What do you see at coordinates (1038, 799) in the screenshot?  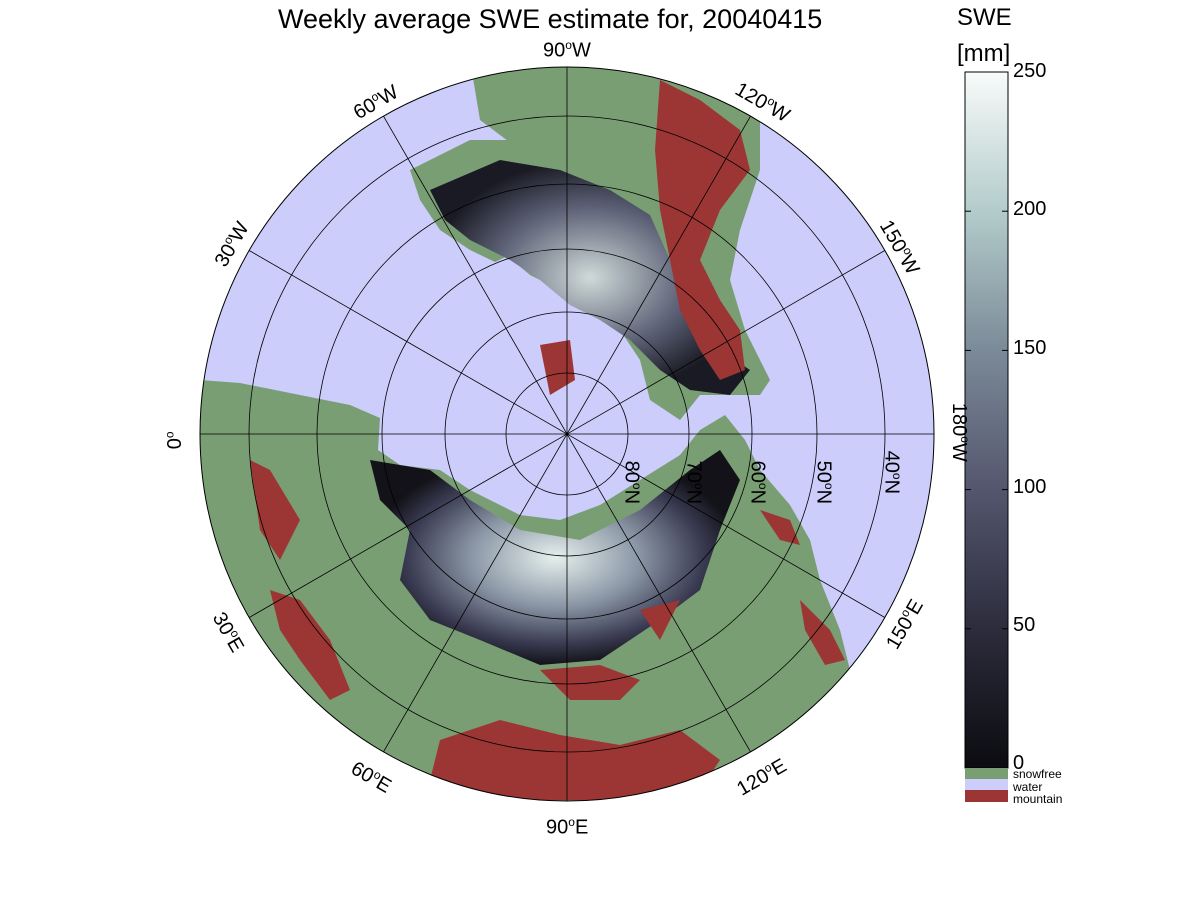 I see `legend-mountain-label: mountain` at bounding box center [1038, 799].